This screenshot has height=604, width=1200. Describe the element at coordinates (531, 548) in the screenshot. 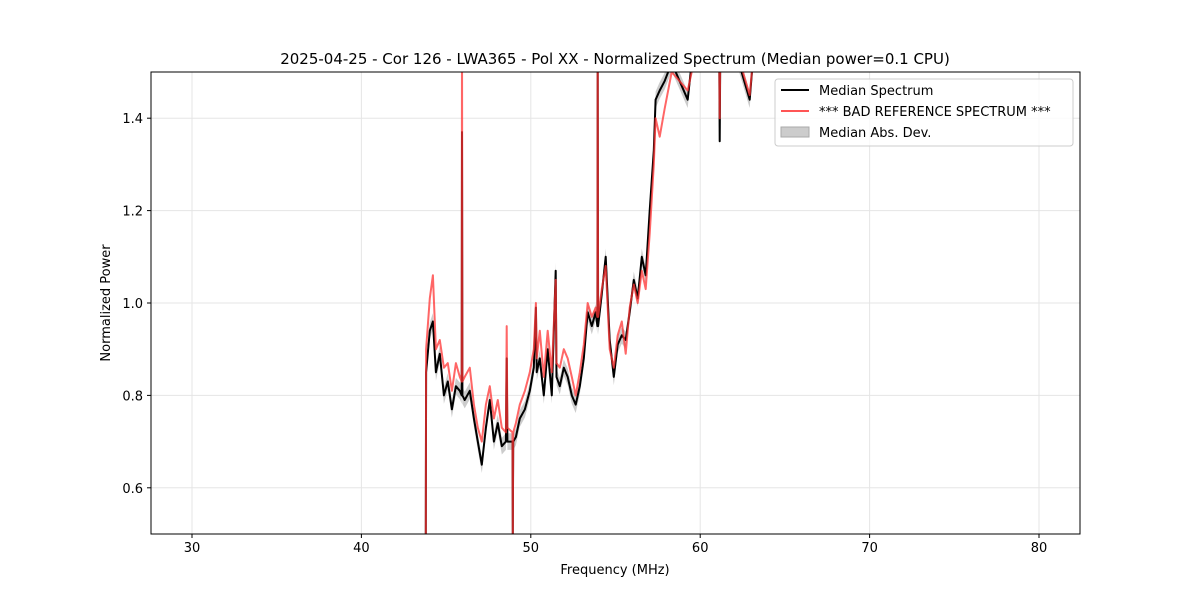

I see `x-tick-label: 50` at that location.